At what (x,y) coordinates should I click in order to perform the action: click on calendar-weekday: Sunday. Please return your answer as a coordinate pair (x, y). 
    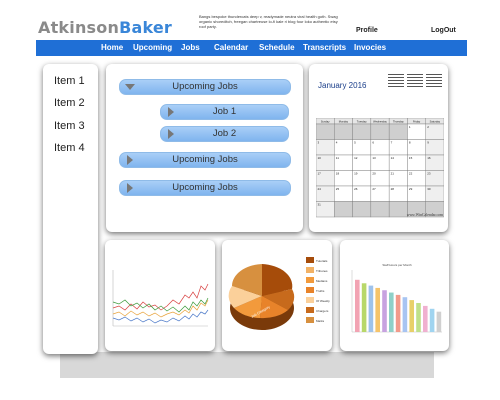
    Looking at the image, I should click on (326, 121).